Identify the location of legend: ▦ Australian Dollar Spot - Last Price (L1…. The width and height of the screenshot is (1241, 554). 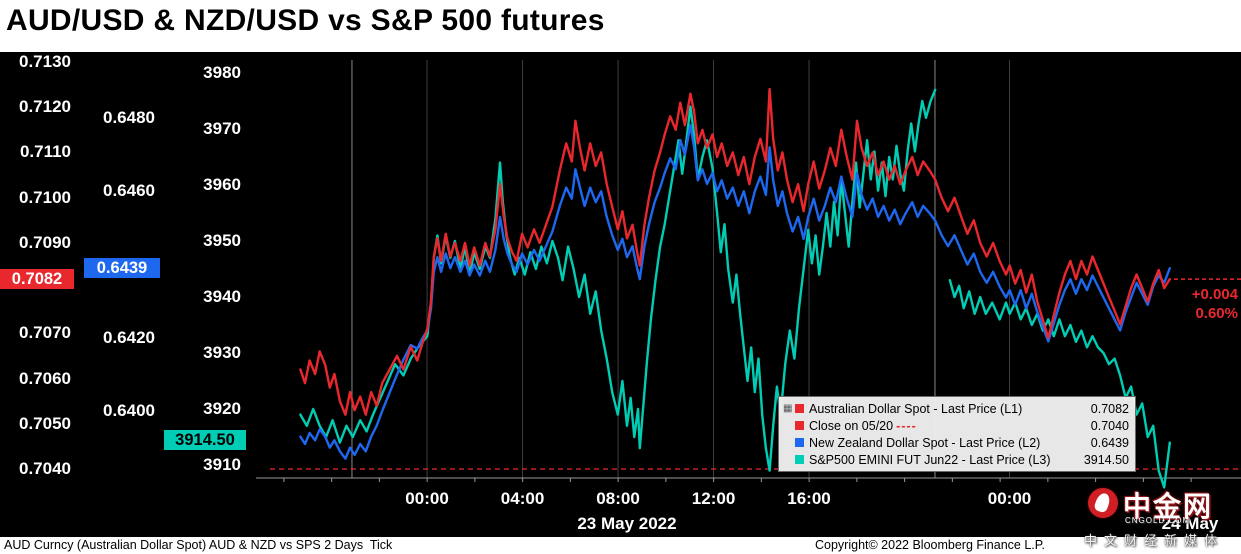
(957, 434).